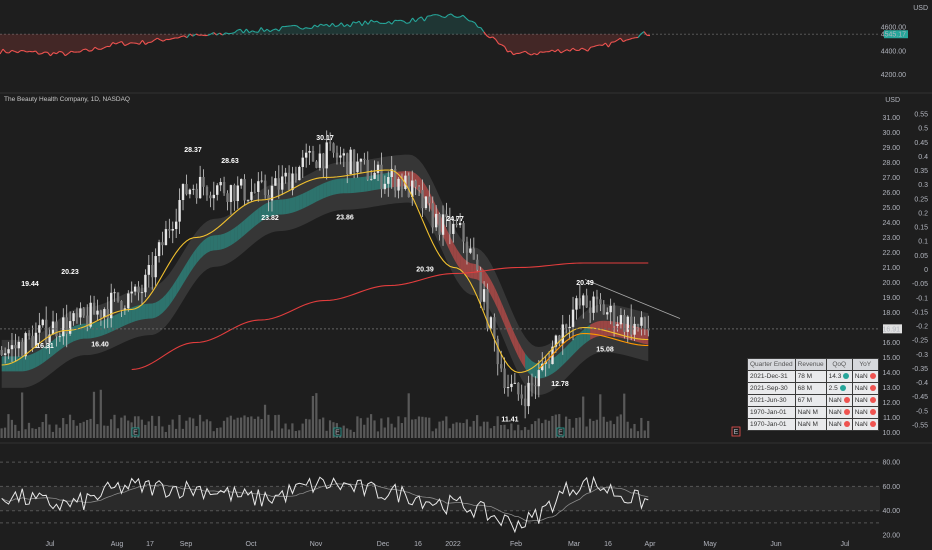  Describe the element at coordinates (922, 298) in the screenshot. I see `aux-axis-tick: -0.1` at that location.